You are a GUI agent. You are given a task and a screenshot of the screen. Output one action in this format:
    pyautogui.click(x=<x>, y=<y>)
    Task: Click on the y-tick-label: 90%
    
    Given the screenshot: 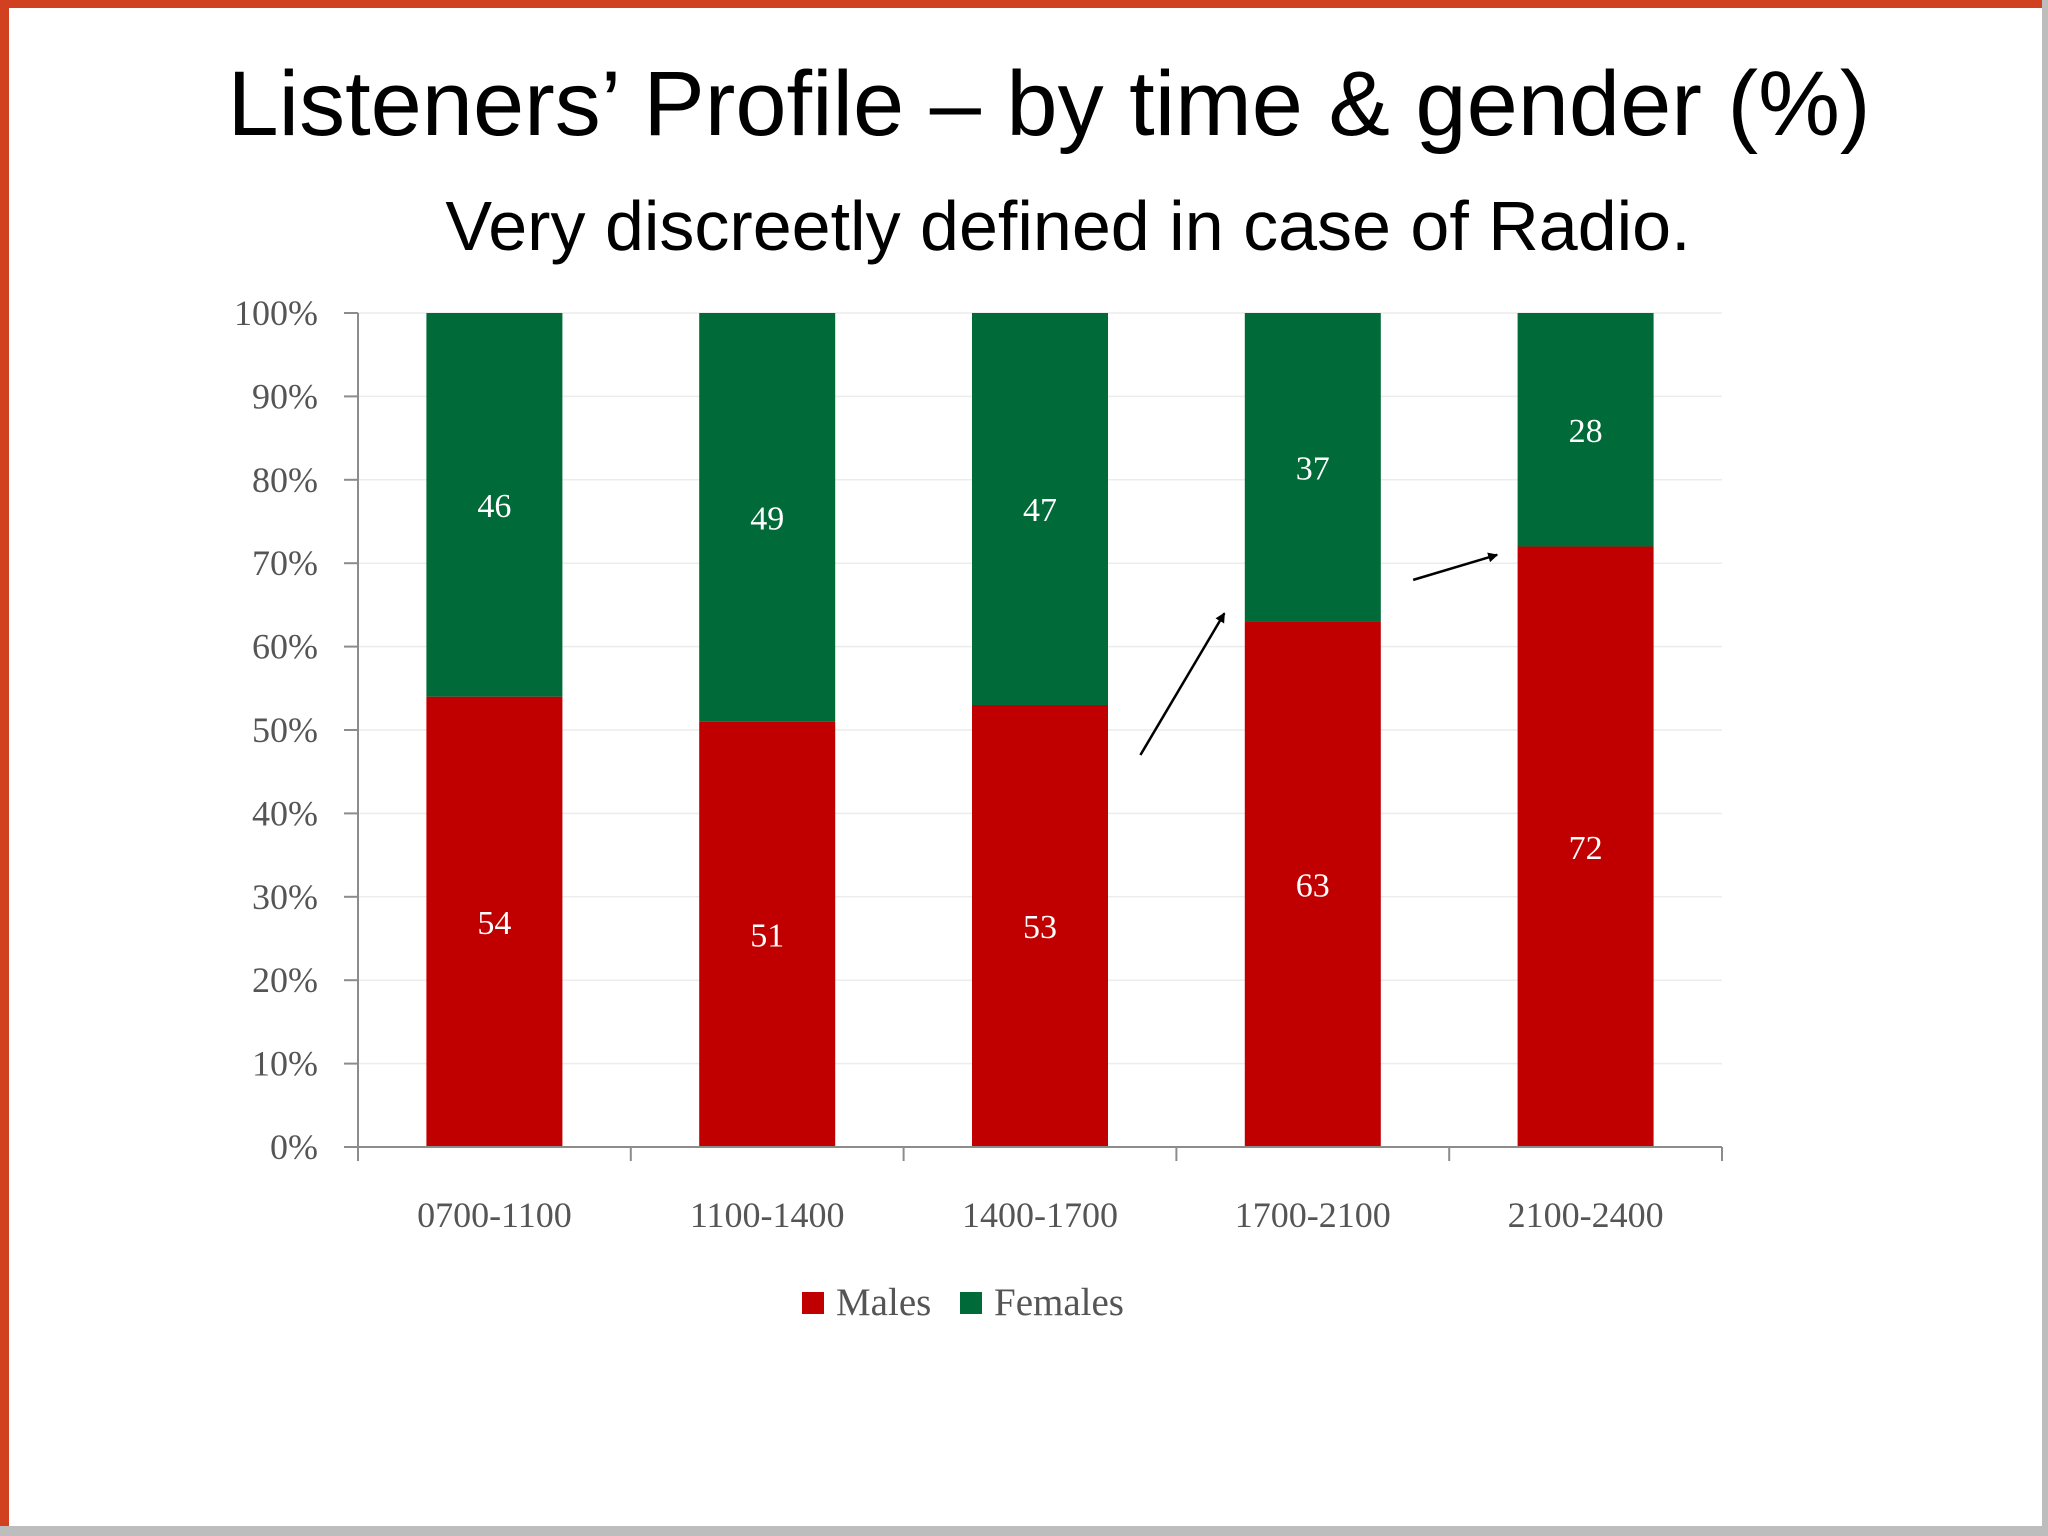 What is the action you would take?
    pyautogui.click(x=285, y=396)
    